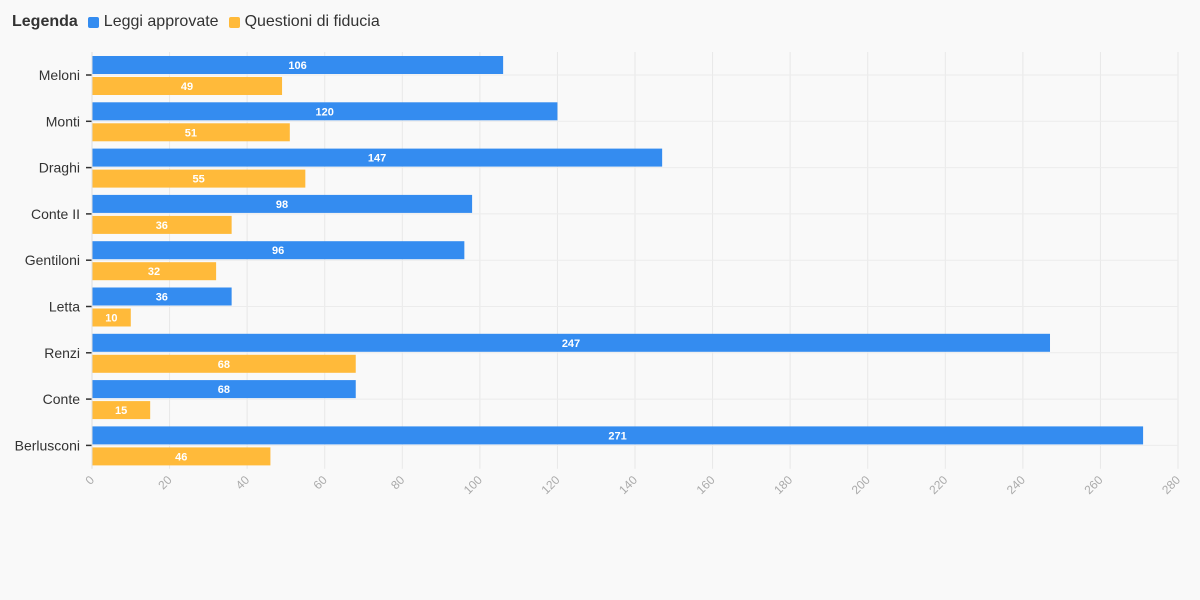 Image resolution: width=1200 pixels, height=600 pixels. I want to click on value-label-questioni-di-fiducia-berlusconi: 46, so click(181, 457).